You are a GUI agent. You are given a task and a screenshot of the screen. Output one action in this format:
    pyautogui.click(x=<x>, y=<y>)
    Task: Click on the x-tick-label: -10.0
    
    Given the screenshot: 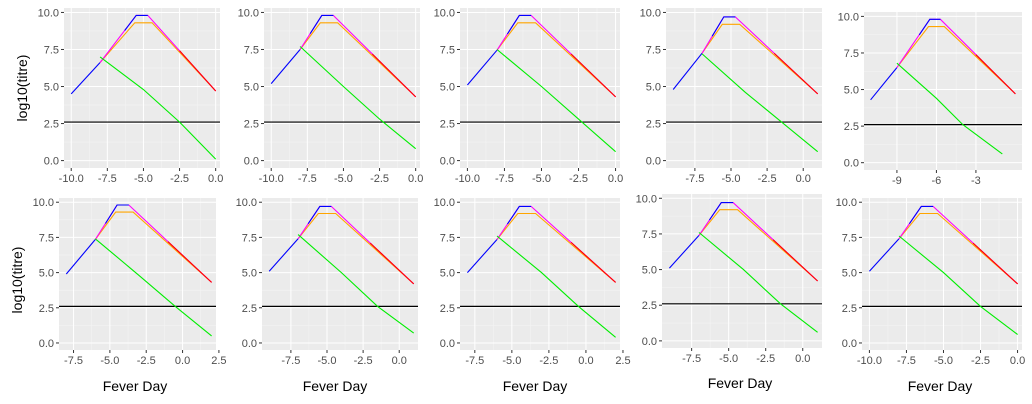 What is the action you would take?
    pyautogui.click(x=271, y=179)
    